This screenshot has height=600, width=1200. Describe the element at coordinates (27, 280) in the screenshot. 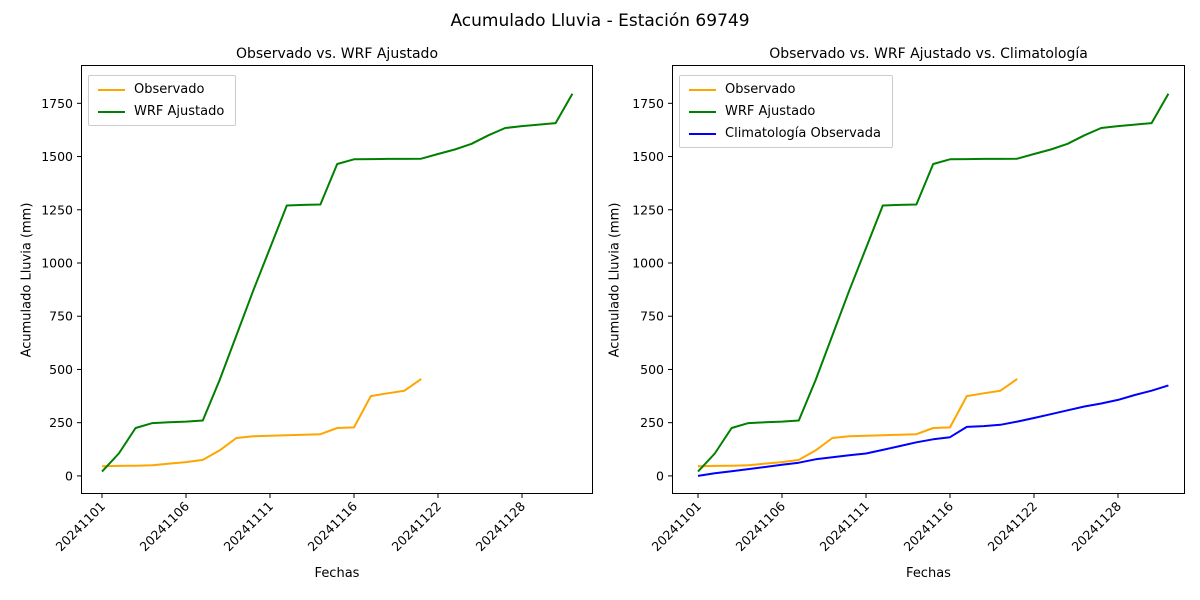

I see `subplot-left-ylabel: Acumulado Lluvia (mm)` at that location.